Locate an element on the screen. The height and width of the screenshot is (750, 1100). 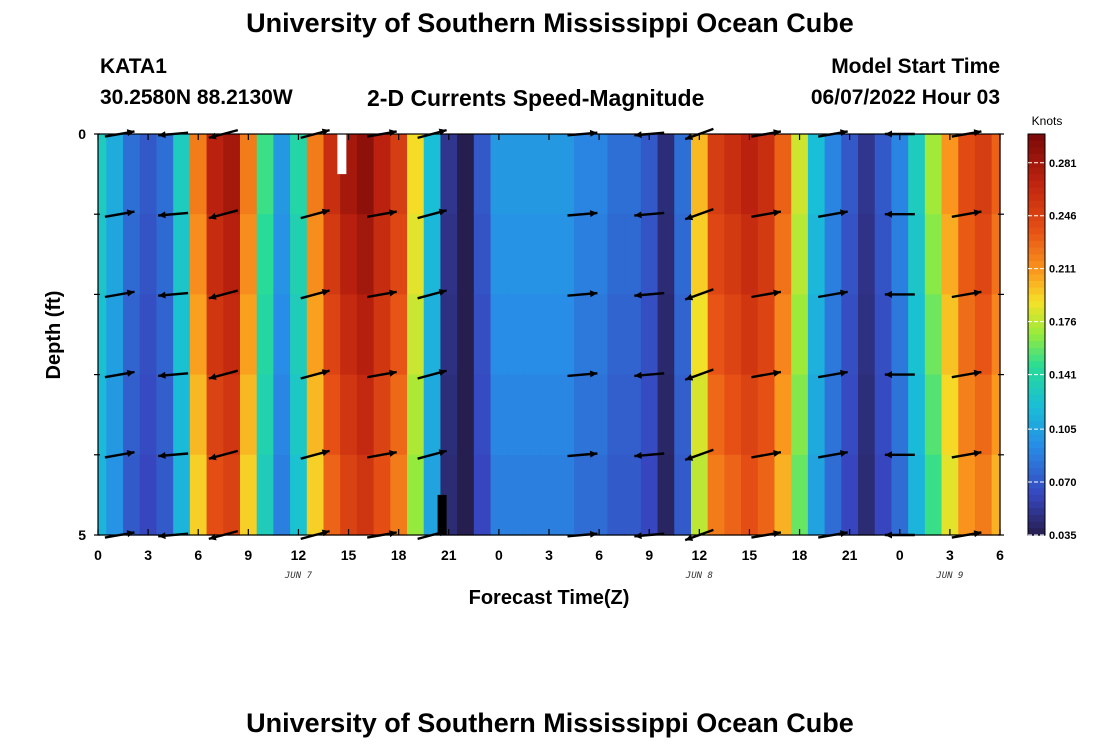
colorbar-tick-label: 0.105 is located at coordinates (1063, 430).